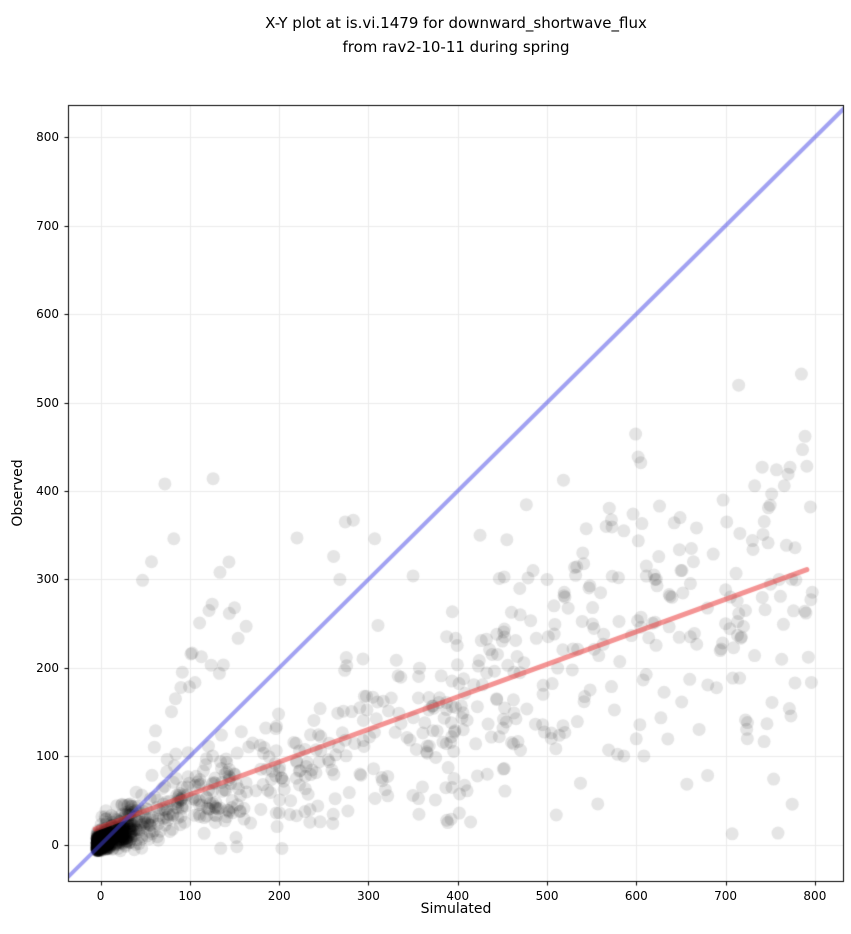 The height and width of the screenshot is (934, 851). What do you see at coordinates (458, 896) in the screenshot?
I see `x-tick-label: 400` at bounding box center [458, 896].